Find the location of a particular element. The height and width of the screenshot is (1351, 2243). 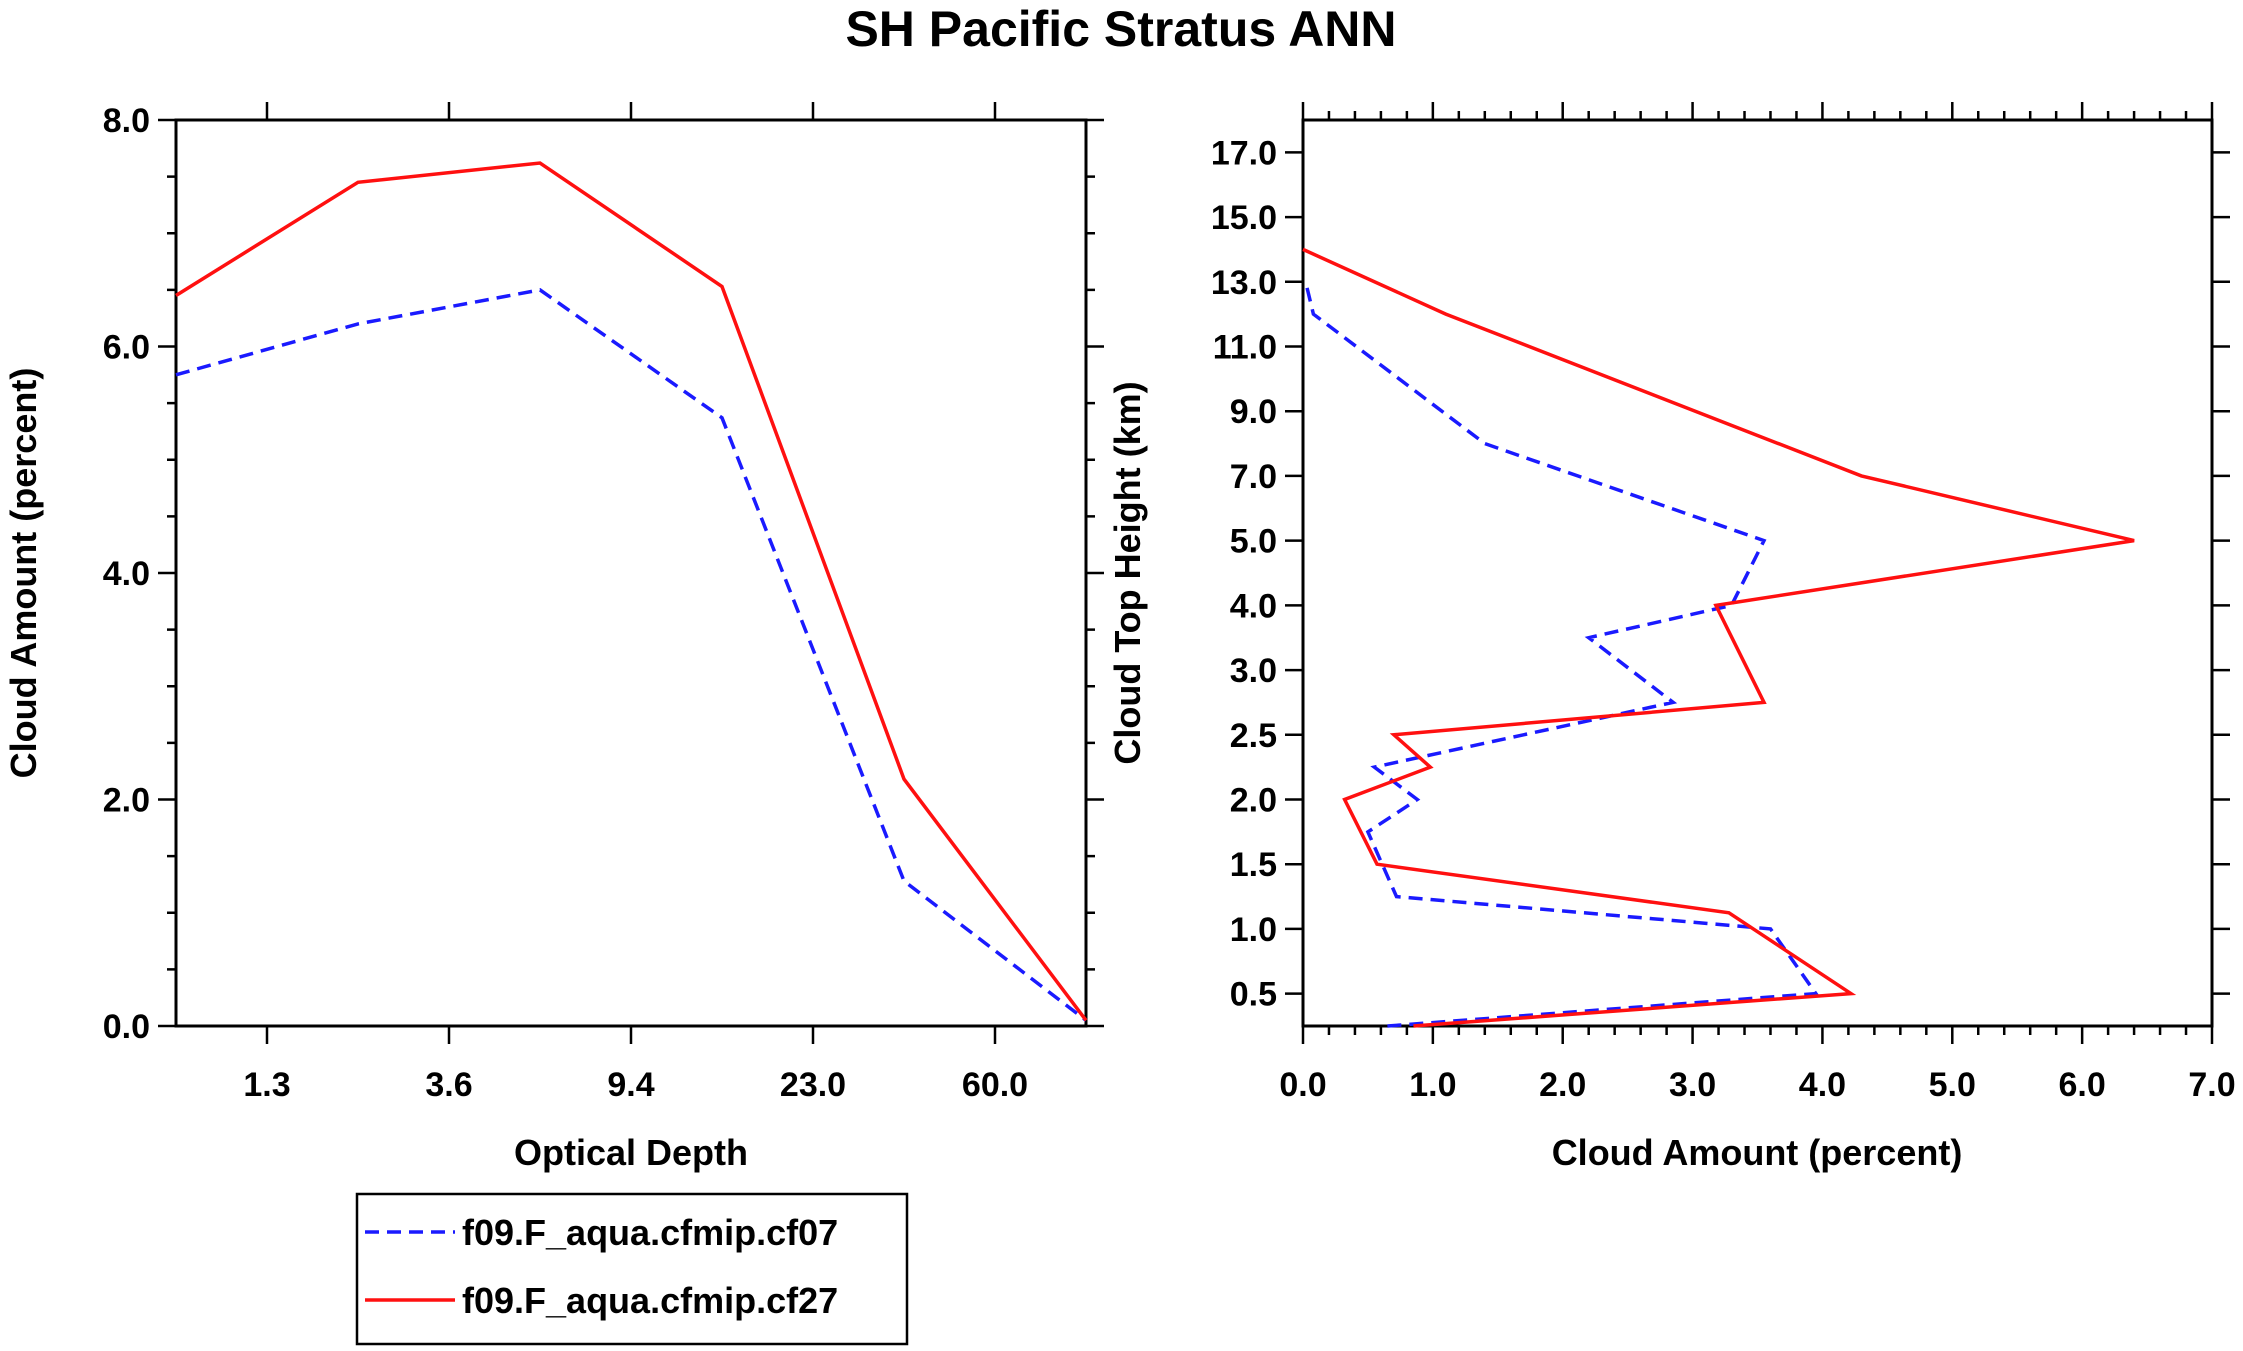

legend-label-series-1: f09.F_aqua.cfmip.cf07 is located at coordinates (650, 1232).